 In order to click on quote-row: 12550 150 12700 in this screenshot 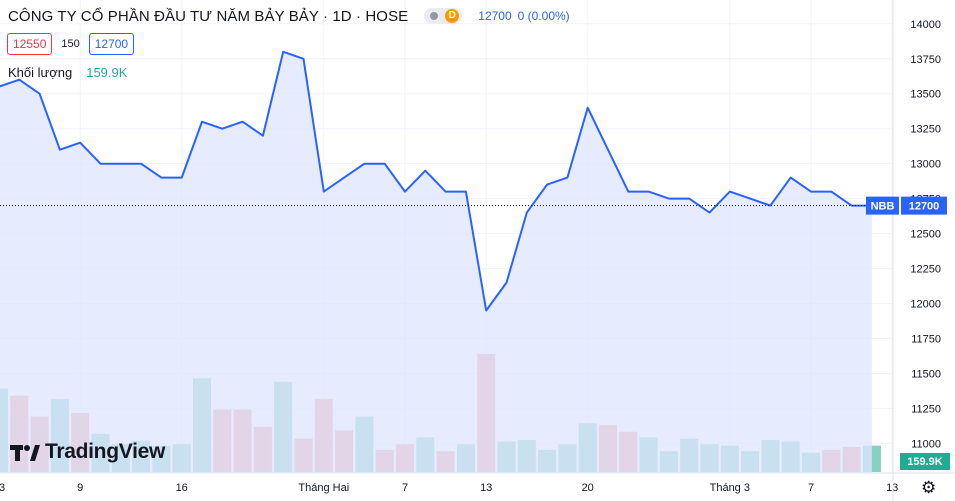, I will do `click(71, 44)`.